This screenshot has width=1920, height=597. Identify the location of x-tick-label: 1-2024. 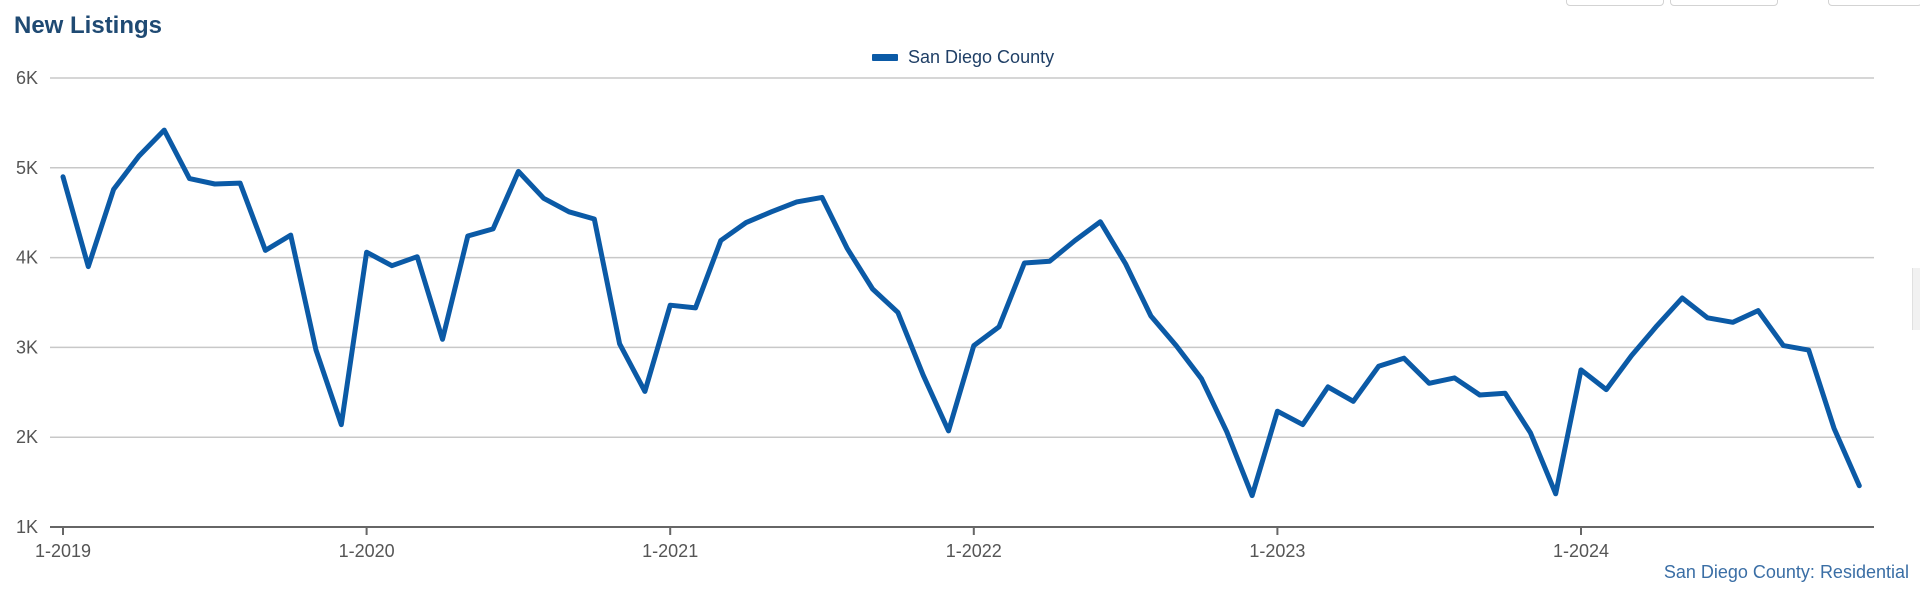
(1581, 551).